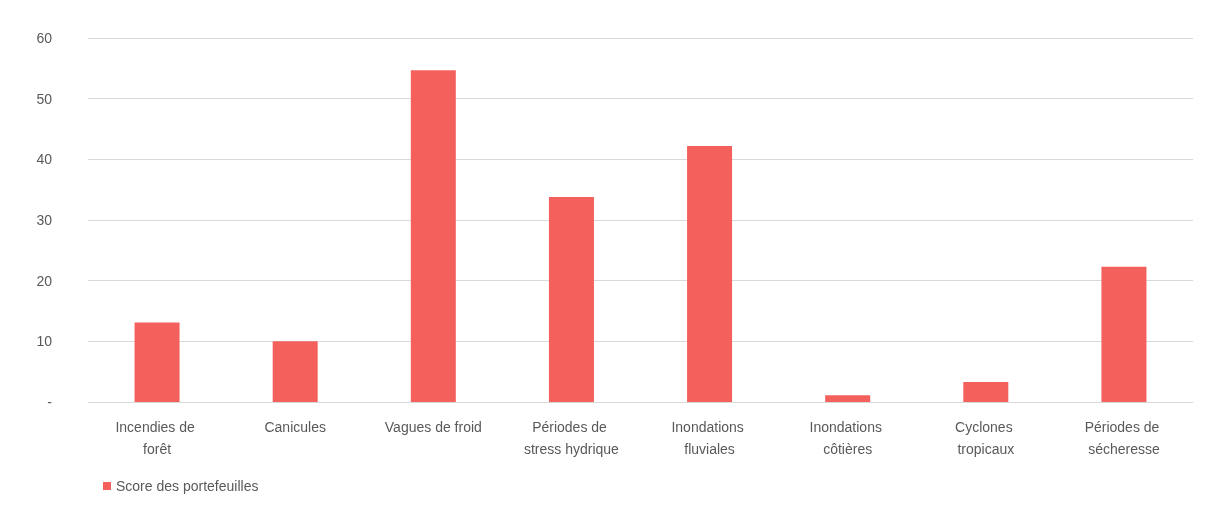 The image size is (1223, 518). What do you see at coordinates (433, 427) in the screenshot?
I see `x-tick-label: Vagues de froid` at bounding box center [433, 427].